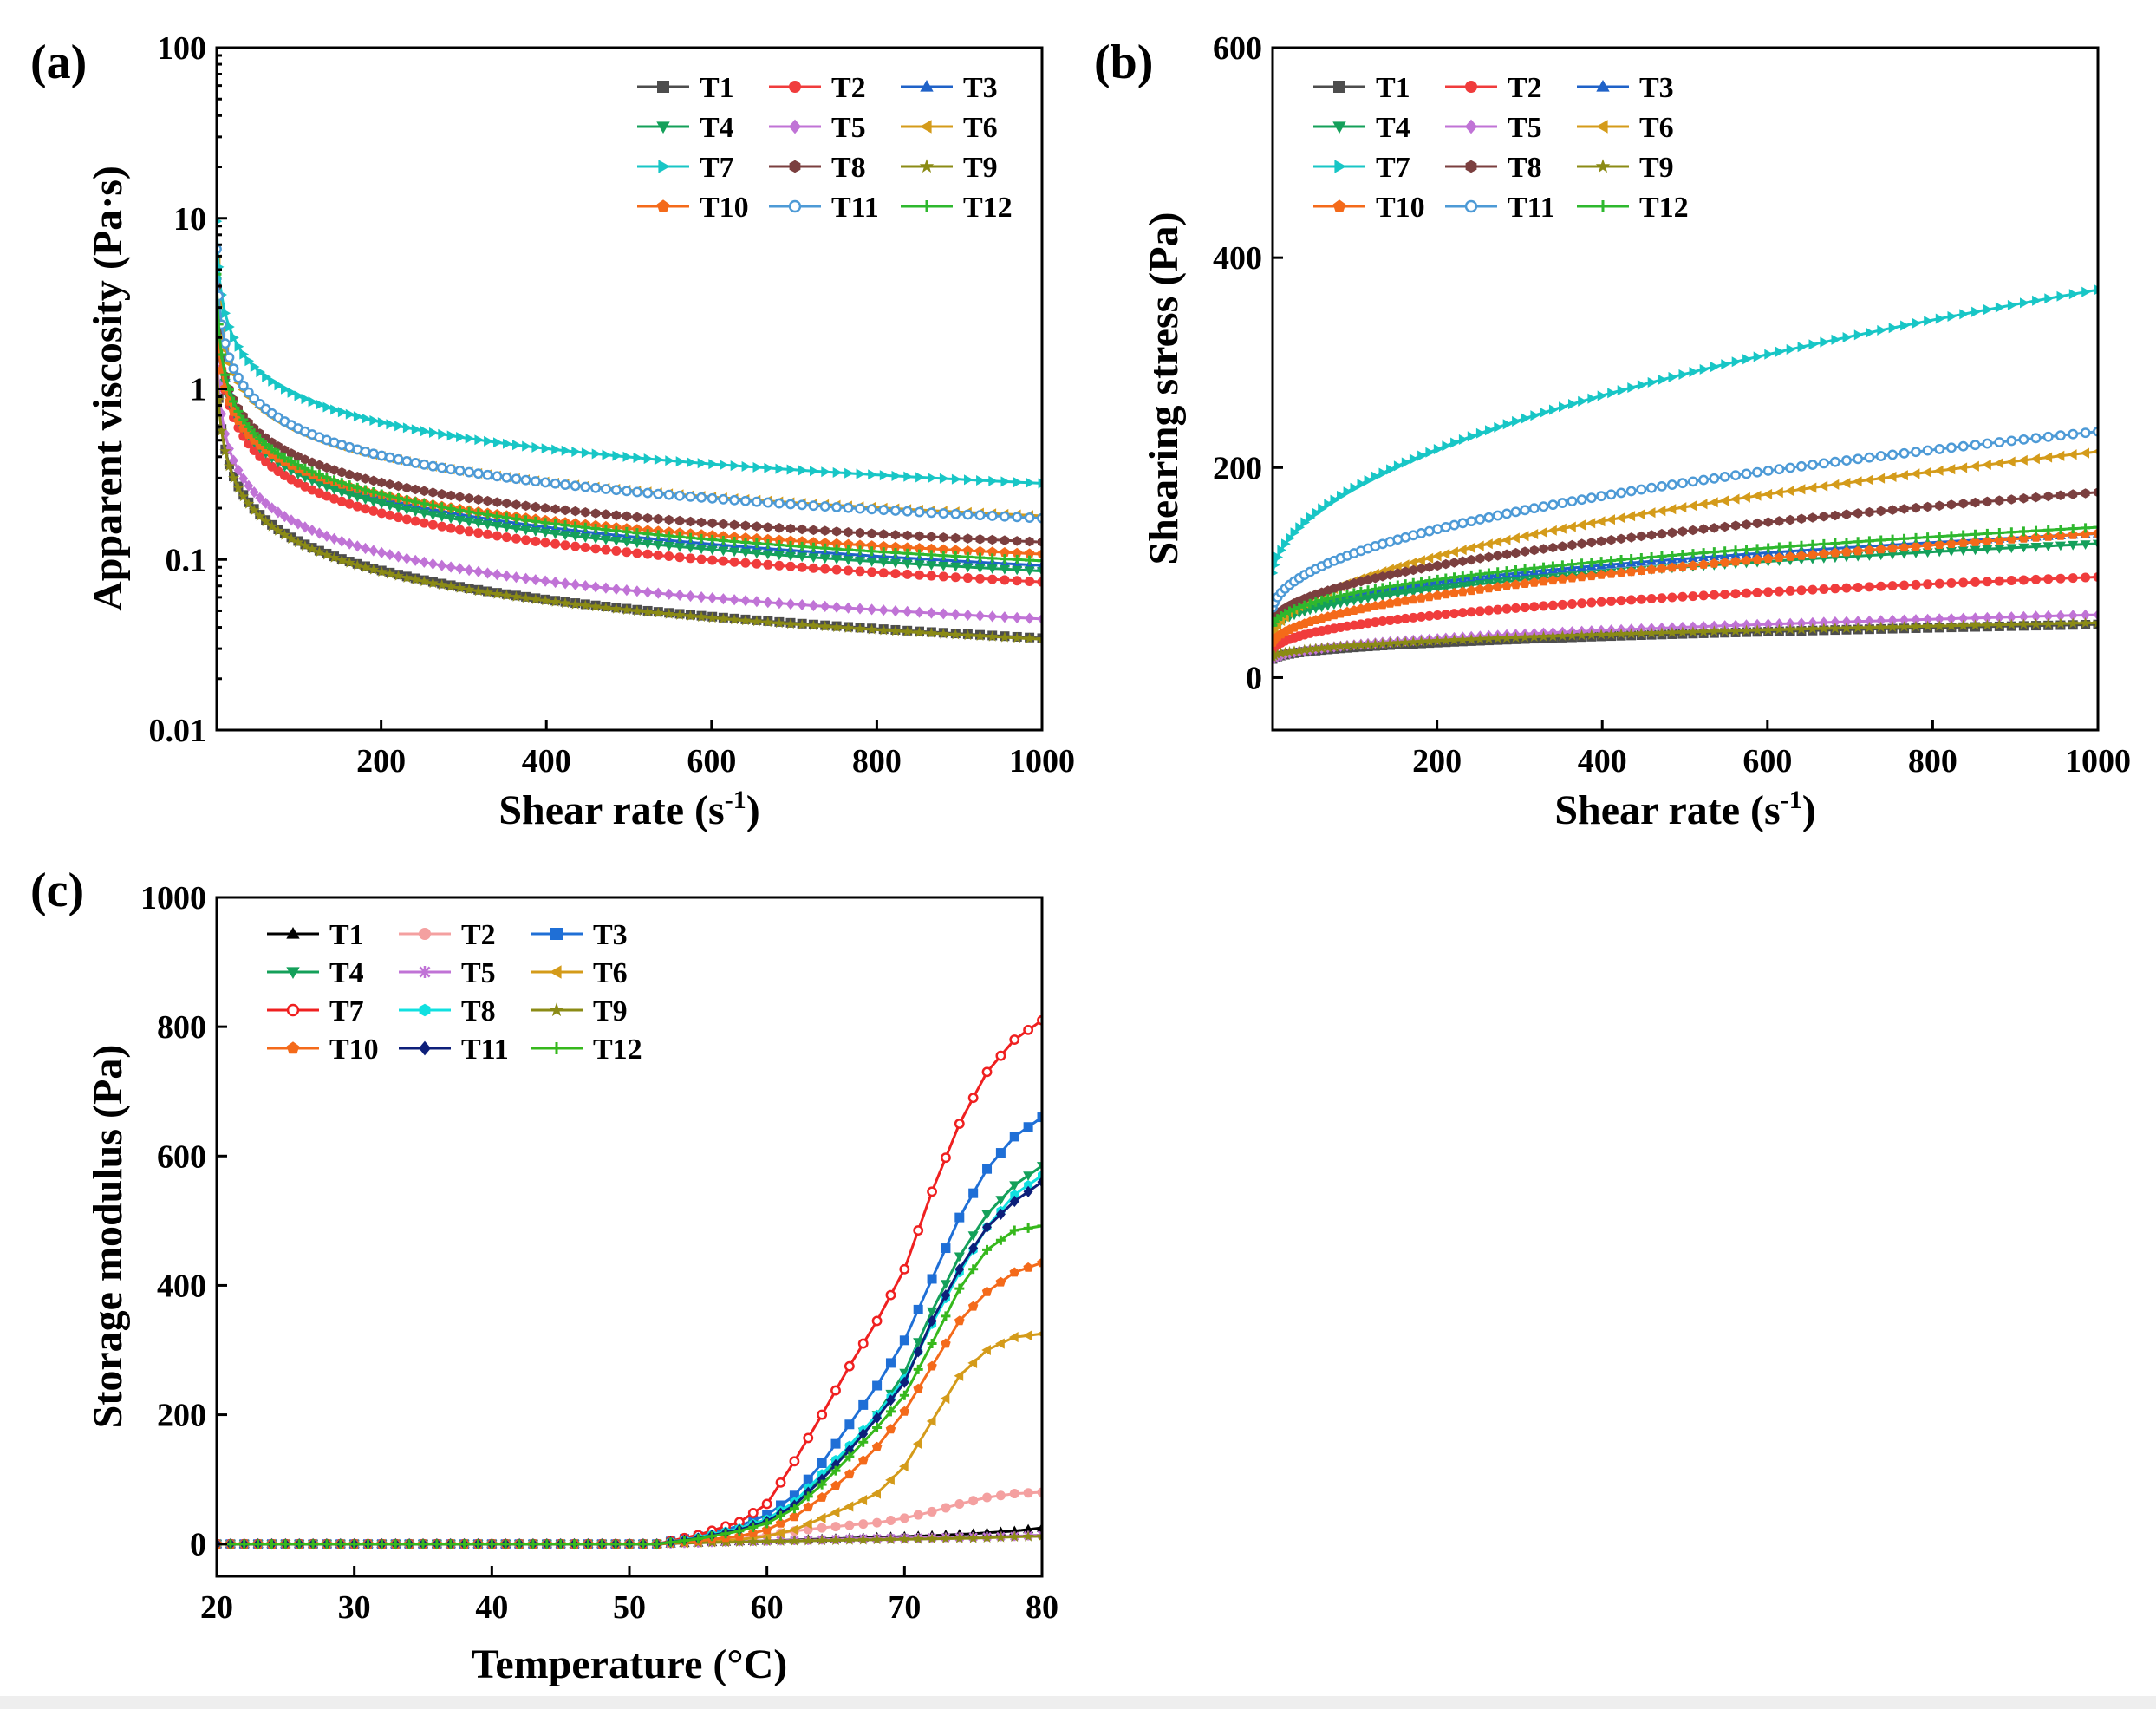 The height and width of the screenshot is (1709, 2156). Describe the element at coordinates (611, 973) in the screenshot. I see `legend-label: T6` at that location.